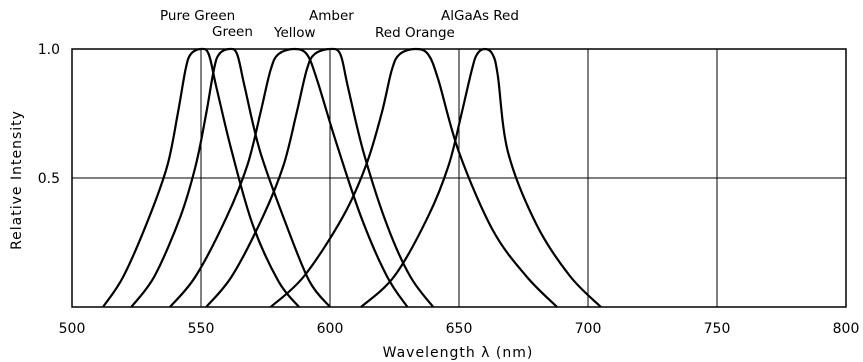 The height and width of the screenshot is (362, 863). What do you see at coordinates (49, 114) in the screenshot?
I see `y-tick-labels: 0.5 1.0` at bounding box center [49, 114].